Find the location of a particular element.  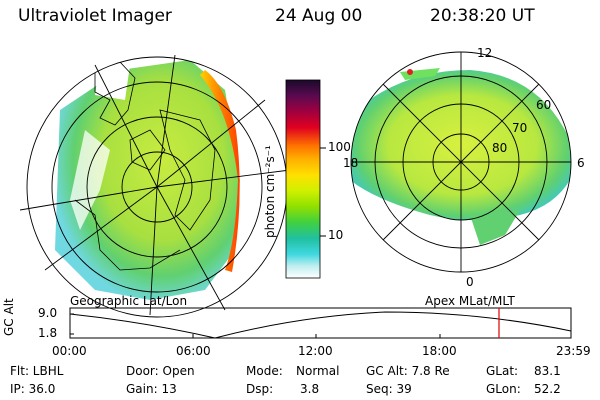

param-seq: Seq: 39 is located at coordinates (389, 389).